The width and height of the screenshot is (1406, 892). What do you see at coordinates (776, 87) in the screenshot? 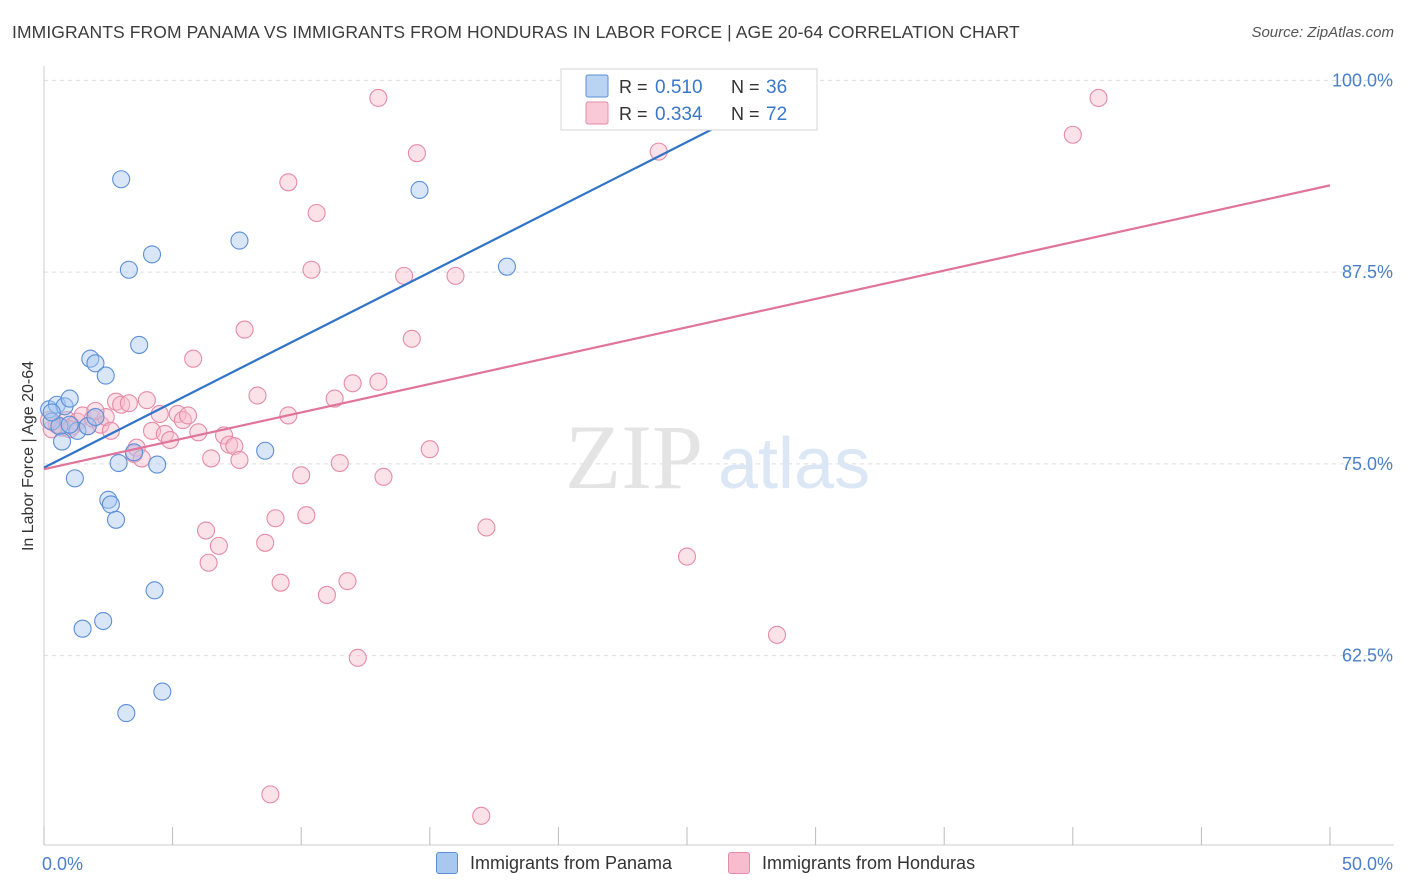
I see `legend-n-value-panama: 36` at bounding box center [776, 87].